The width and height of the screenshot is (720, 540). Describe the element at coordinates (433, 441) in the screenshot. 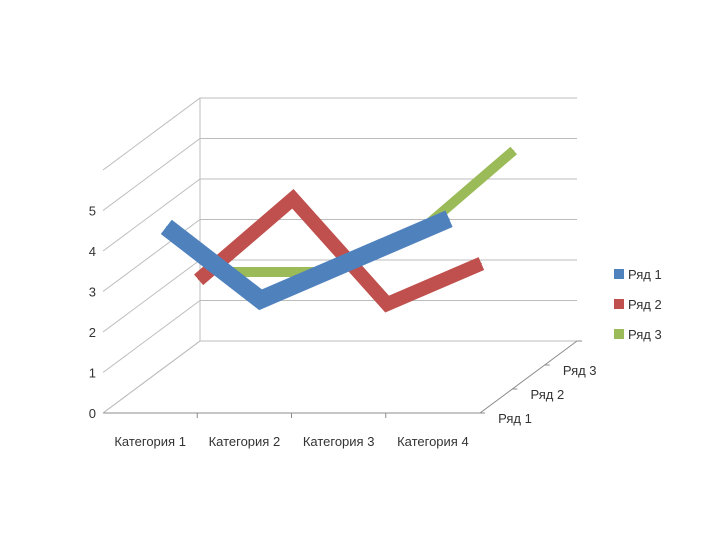

I see `category-label: Категория 4` at that location.